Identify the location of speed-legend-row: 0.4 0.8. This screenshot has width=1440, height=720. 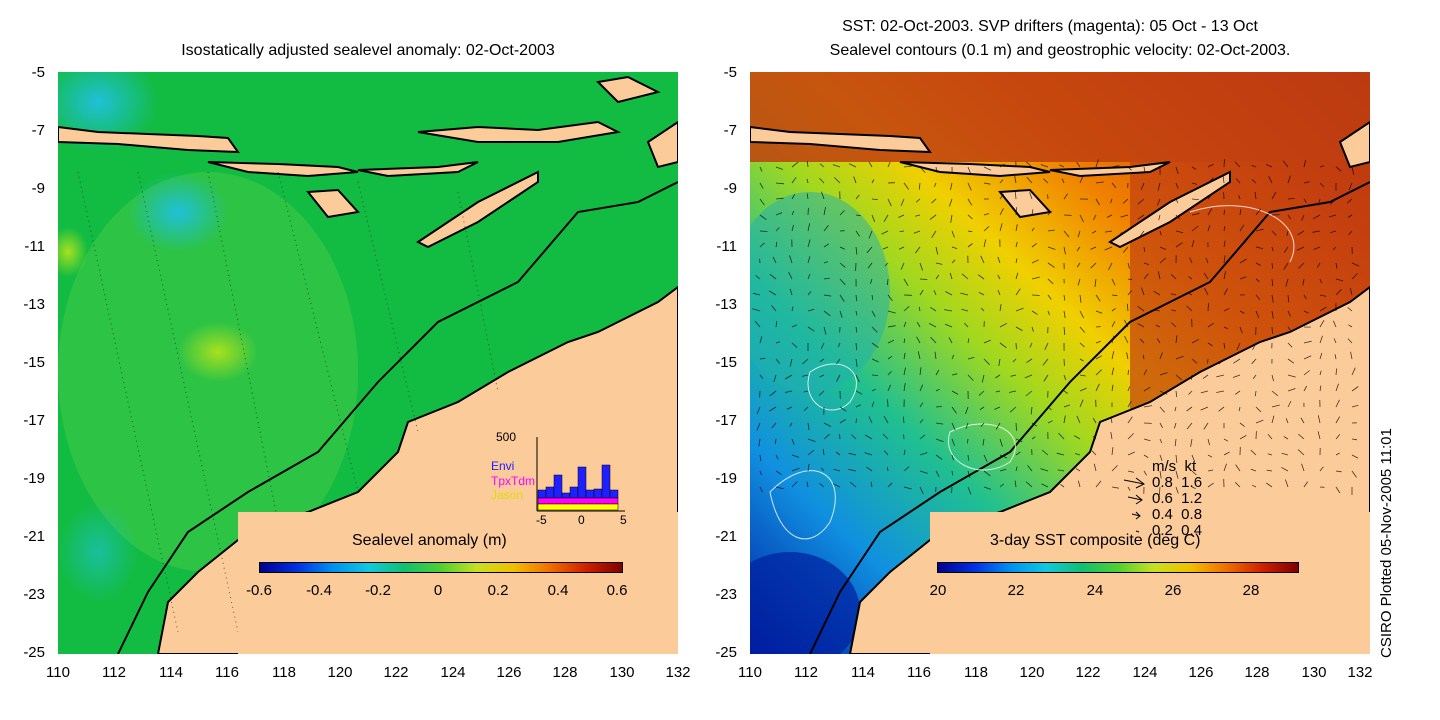
(1177, 514).